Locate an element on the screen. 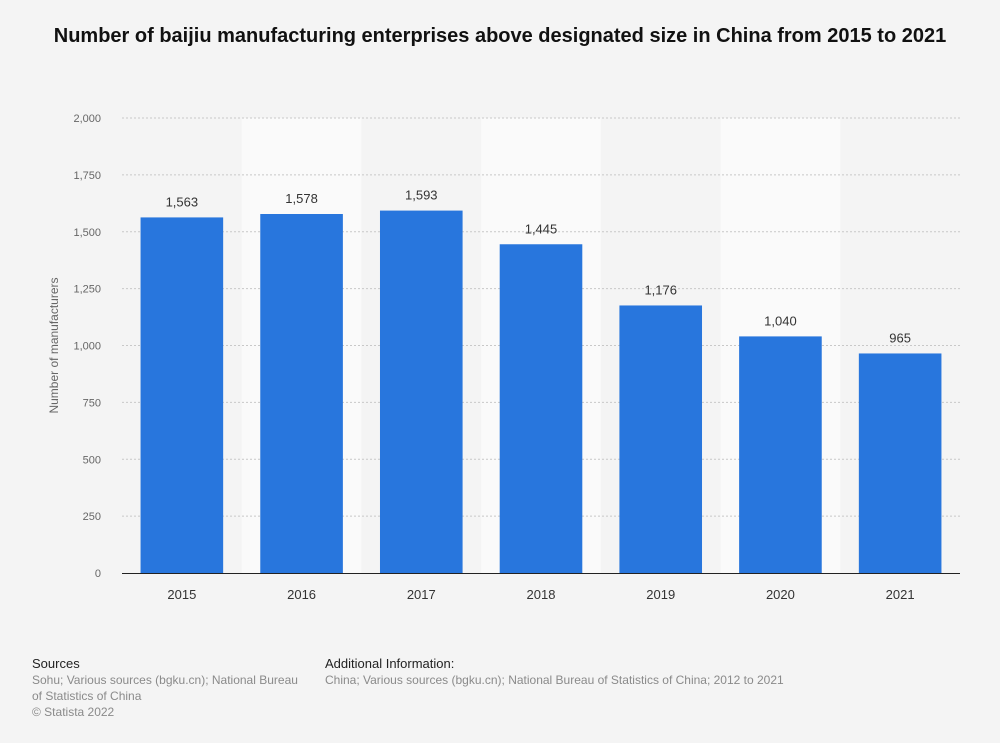  y-axis-ticks: 0 250 500 750 1,000 1,250 1,500 1,750 2,000 is located at coordinates (87, 346).